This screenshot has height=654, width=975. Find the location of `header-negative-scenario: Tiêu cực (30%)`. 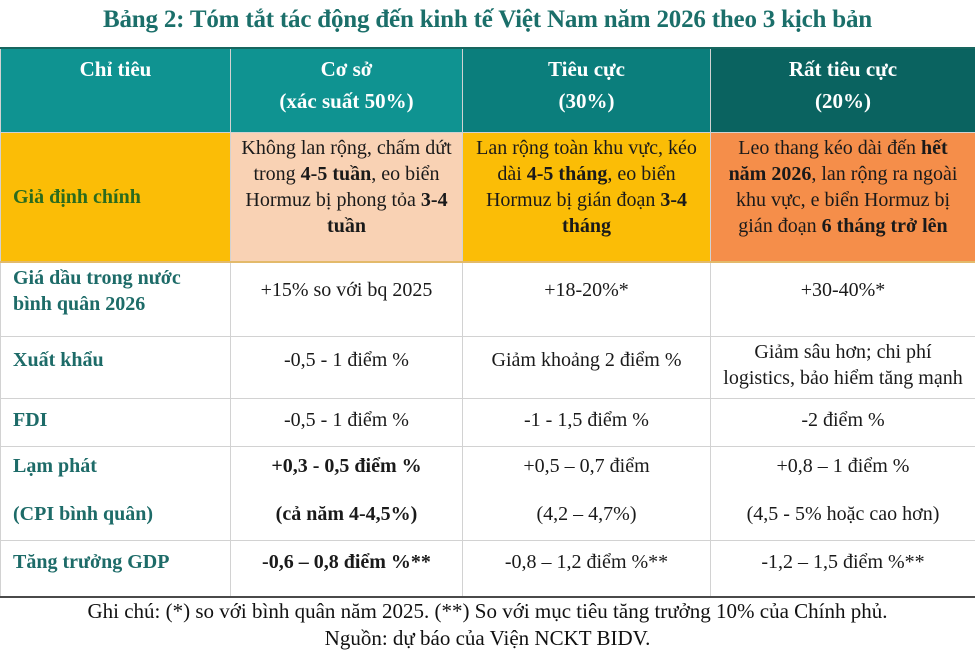

header-negative-scenario: Tiêu cực (30%) is located at coordinates (586, 90).